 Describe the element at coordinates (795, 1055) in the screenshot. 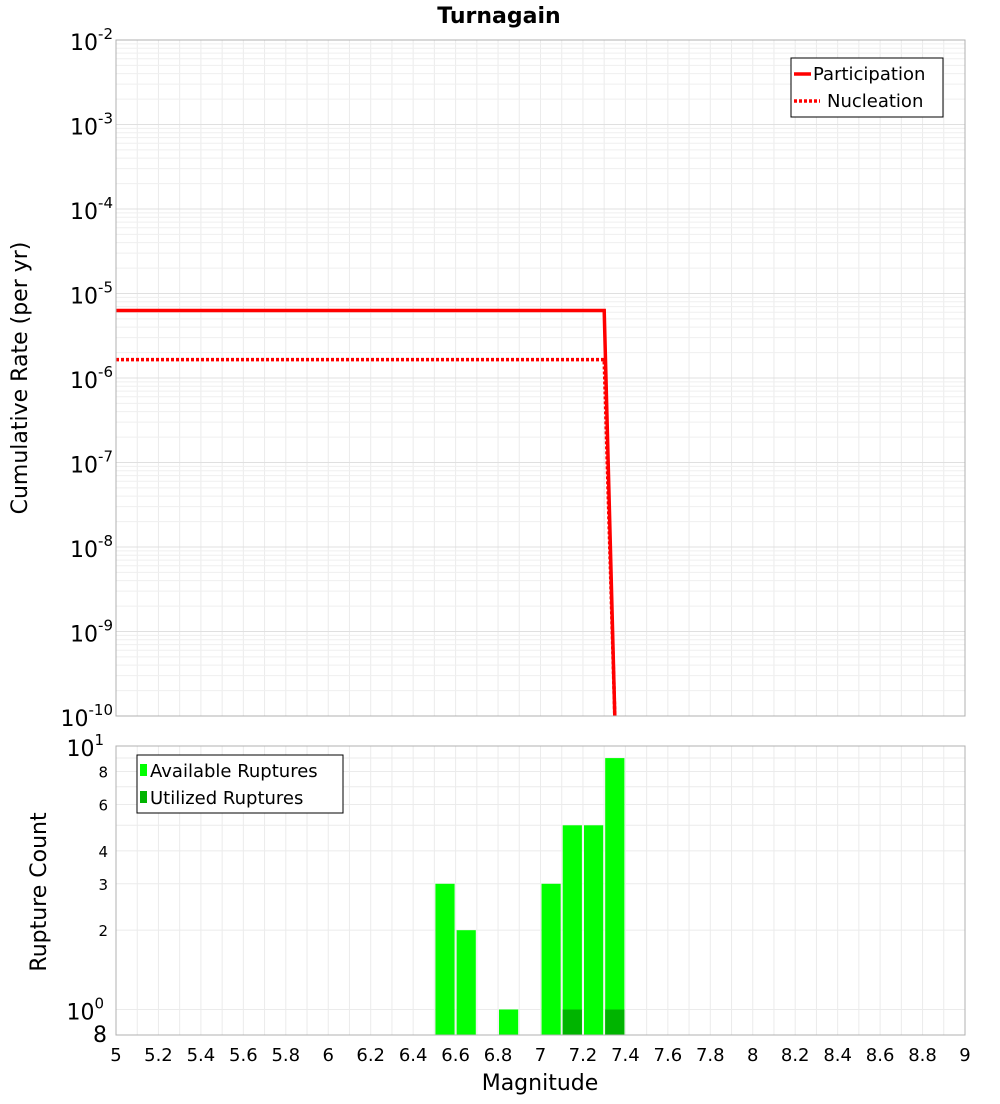

I see `count-x-tick-label: 8.2` at that location.